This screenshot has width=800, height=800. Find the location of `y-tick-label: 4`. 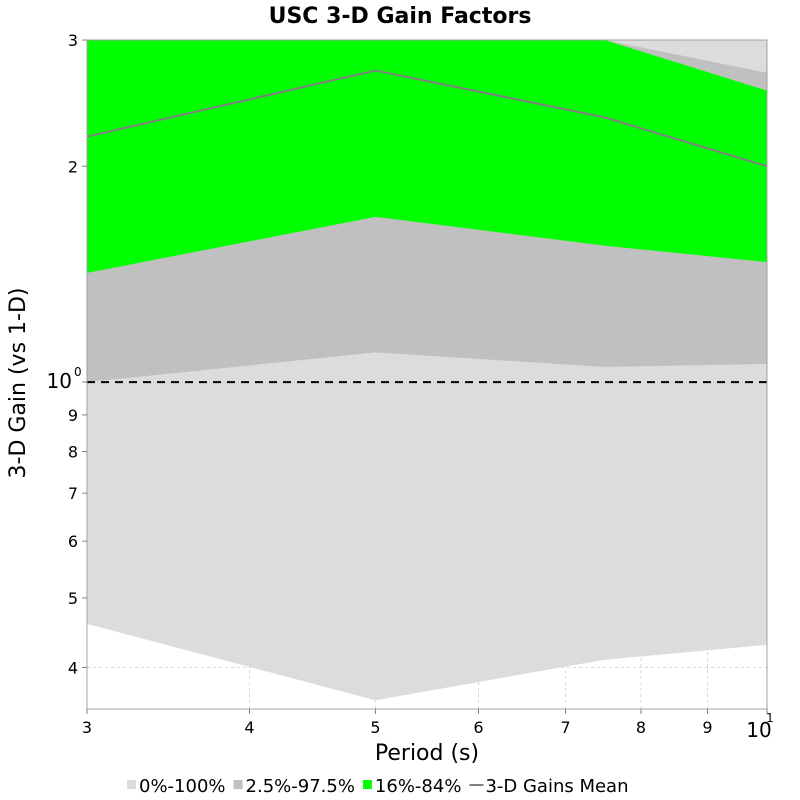

y-tick-label: 4 is located at coordinates (73, 667).